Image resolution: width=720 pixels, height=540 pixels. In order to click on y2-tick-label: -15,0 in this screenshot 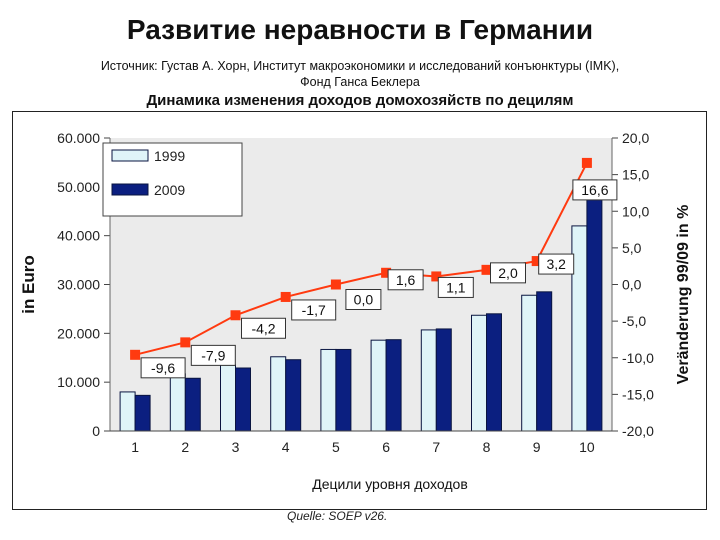, I will do `click(638, 394)`.